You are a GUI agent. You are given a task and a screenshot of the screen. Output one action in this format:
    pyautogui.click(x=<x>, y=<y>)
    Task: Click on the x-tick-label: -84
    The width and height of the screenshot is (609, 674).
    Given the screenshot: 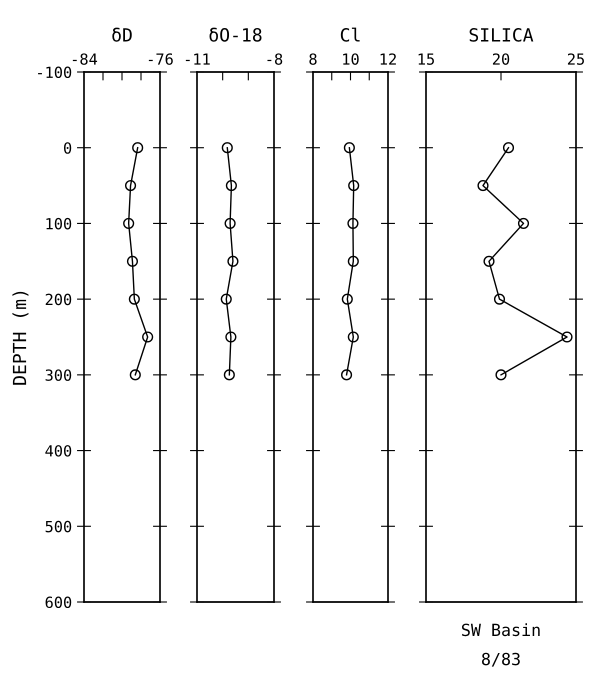 What is the action you would take?
    pyautogui.click(x=85, y=59)
    